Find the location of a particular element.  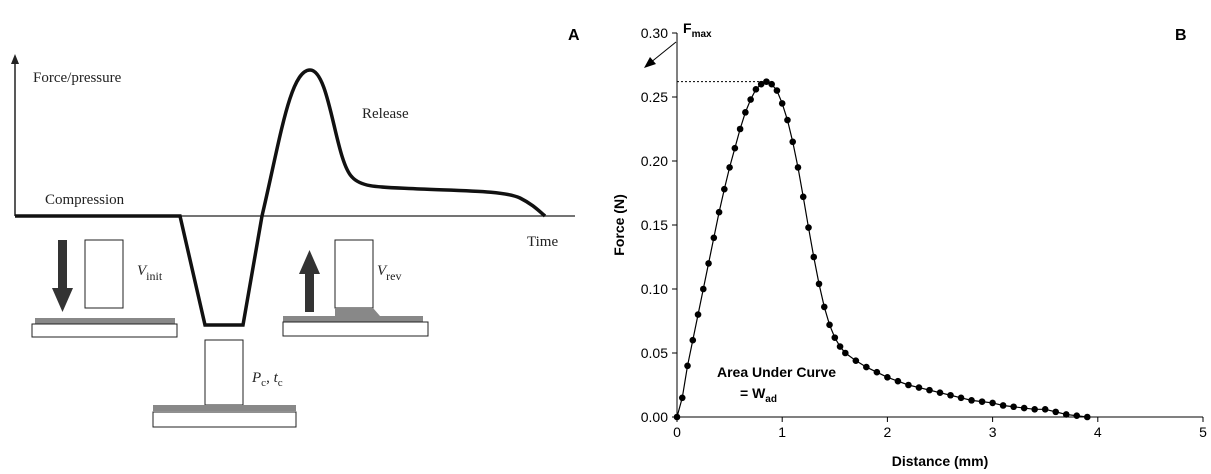

up-arrow is located at coordinates (309, 292).